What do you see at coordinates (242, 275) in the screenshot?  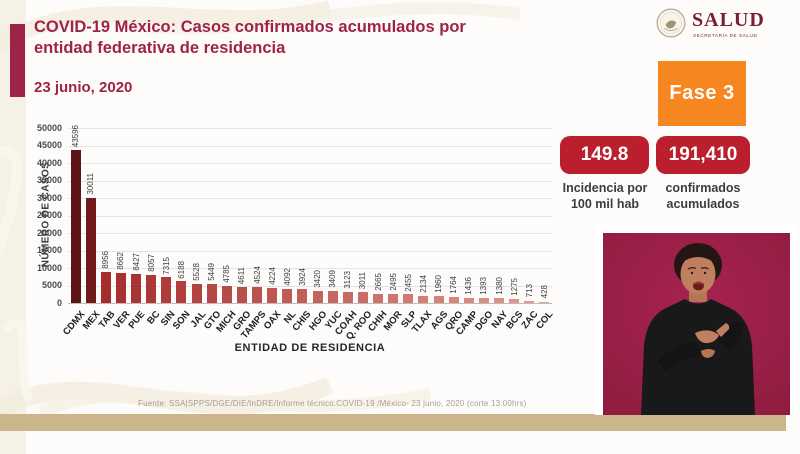 I see `bar-value-label: 4611` at bounding box center [242, 275].